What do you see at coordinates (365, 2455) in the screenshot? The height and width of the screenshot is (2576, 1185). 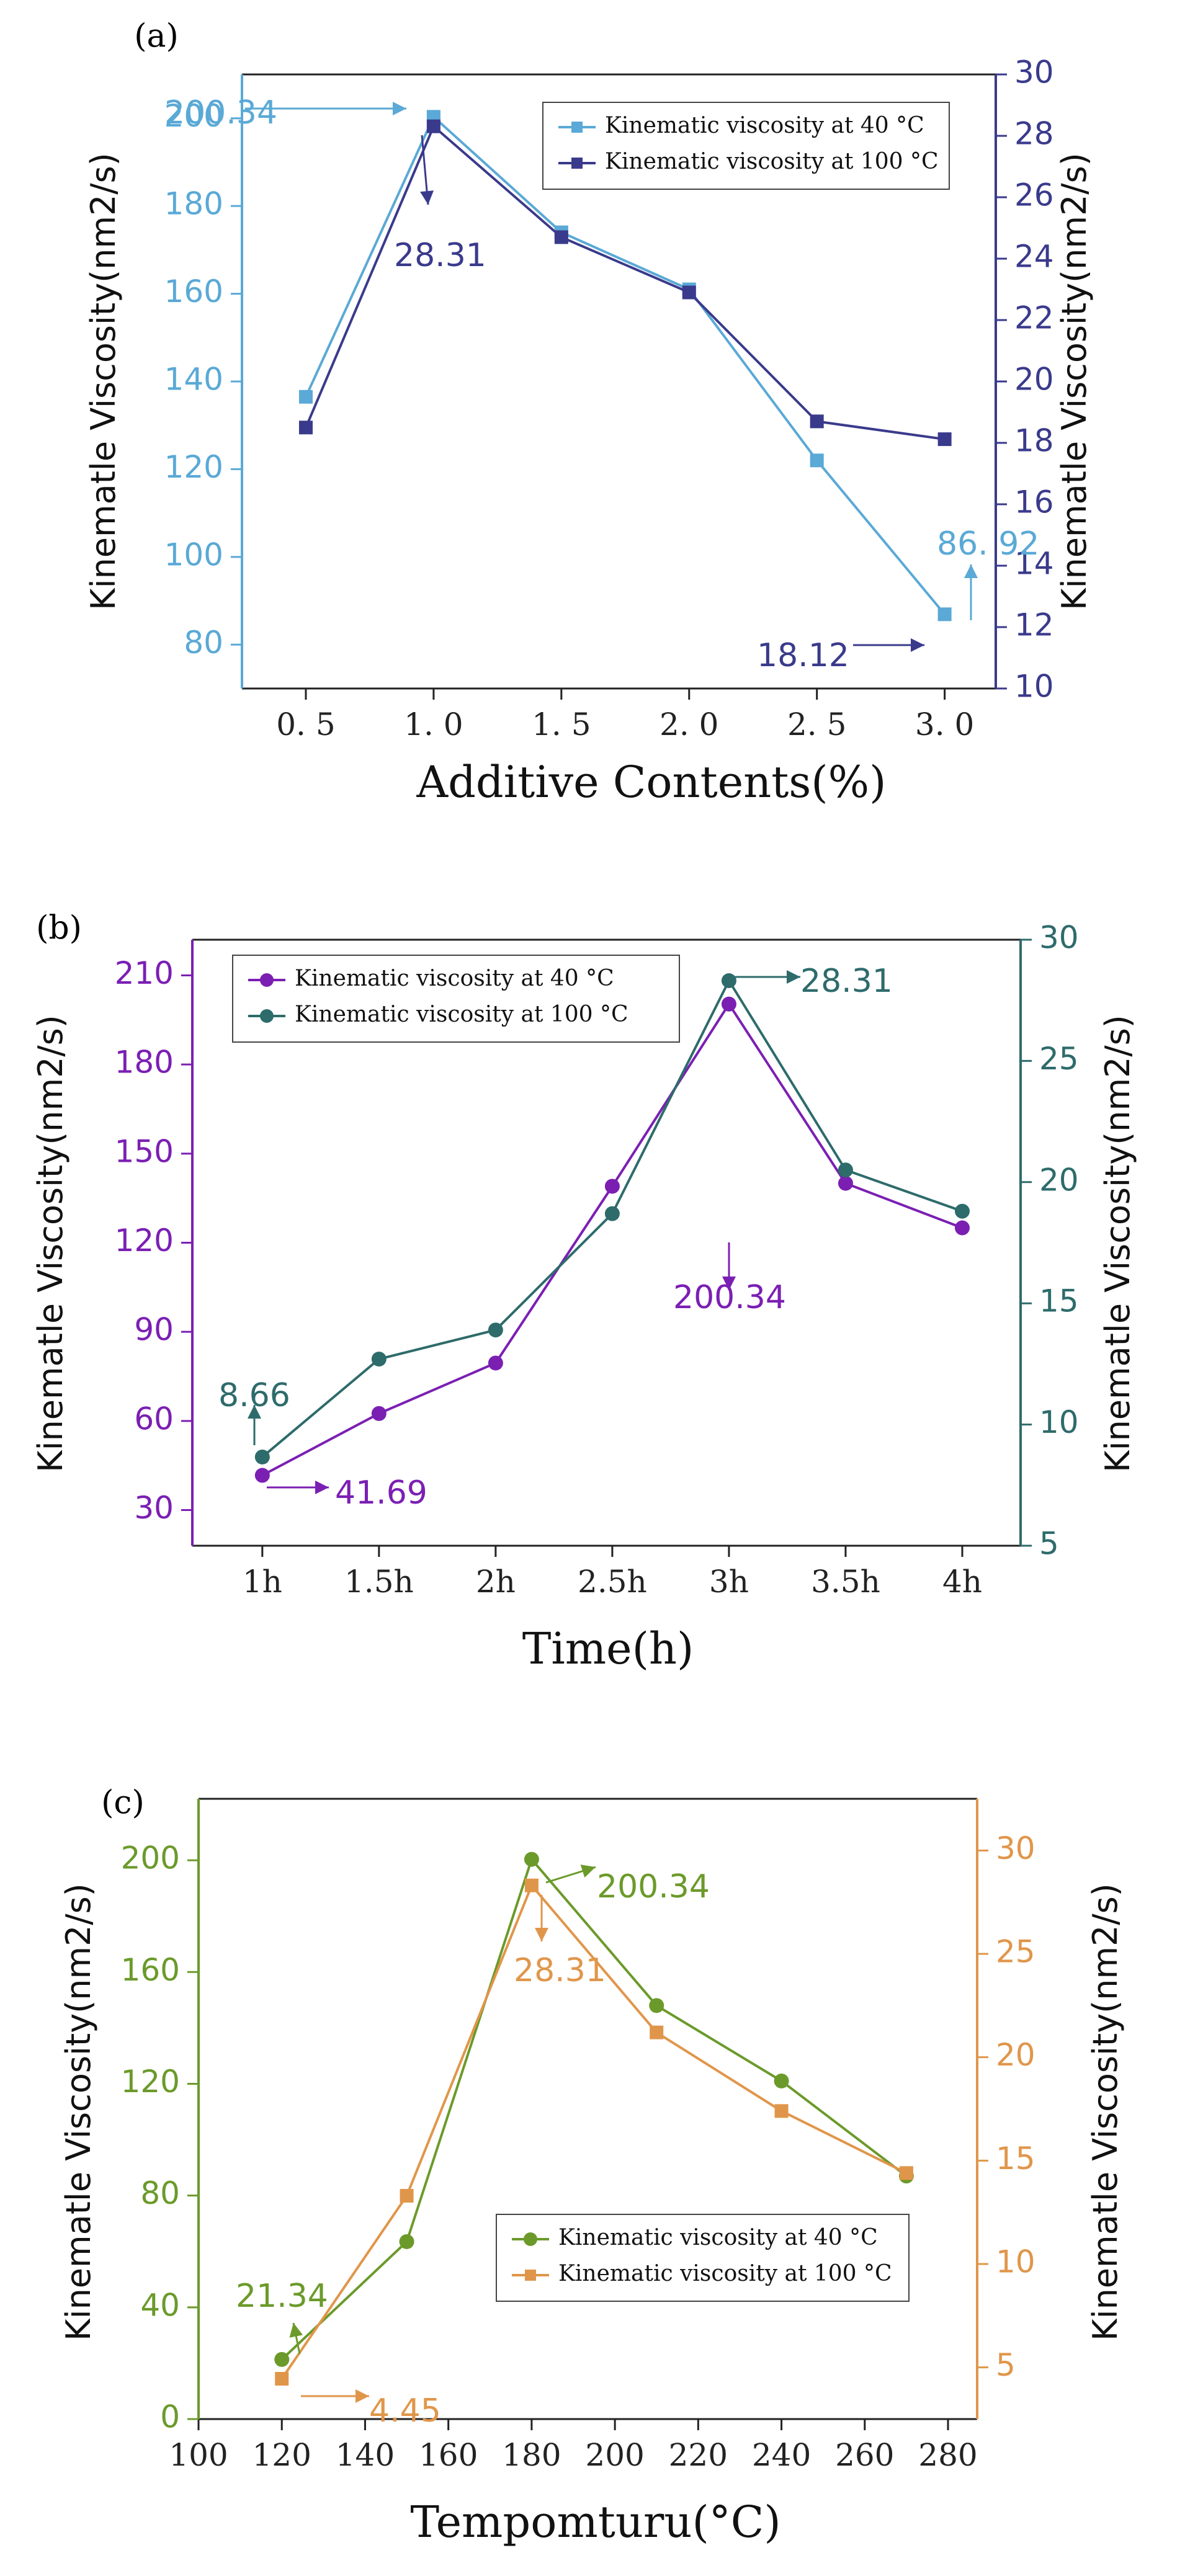 I see `x-tick-label: 140` at bounding box center [365, 2455].